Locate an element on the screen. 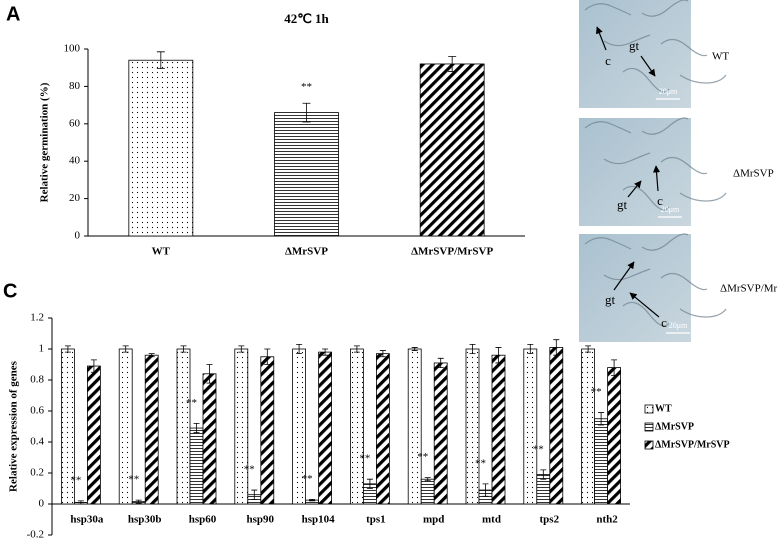  y-tick-label: 0.6 is located at coordinates (37, 411).